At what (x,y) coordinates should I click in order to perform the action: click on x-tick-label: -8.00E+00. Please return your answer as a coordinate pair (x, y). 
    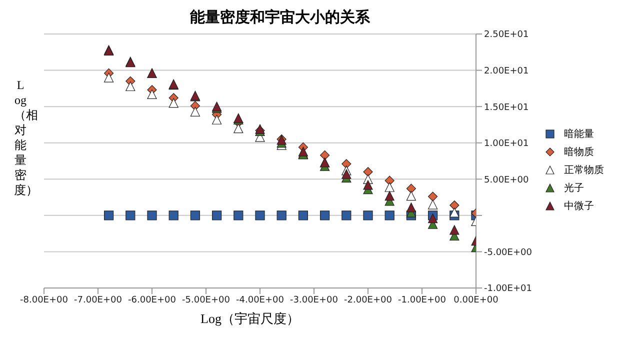
    Looking at the image, I should click on (44, 300).